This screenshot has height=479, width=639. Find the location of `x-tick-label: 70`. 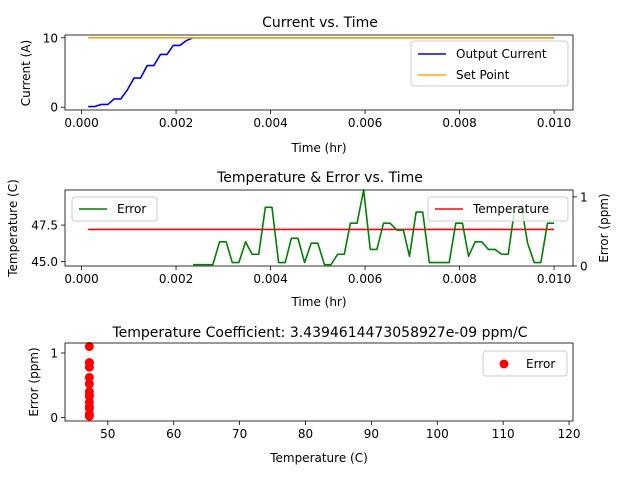

x-tick-label: 70 is located at coordinates (239, 434).